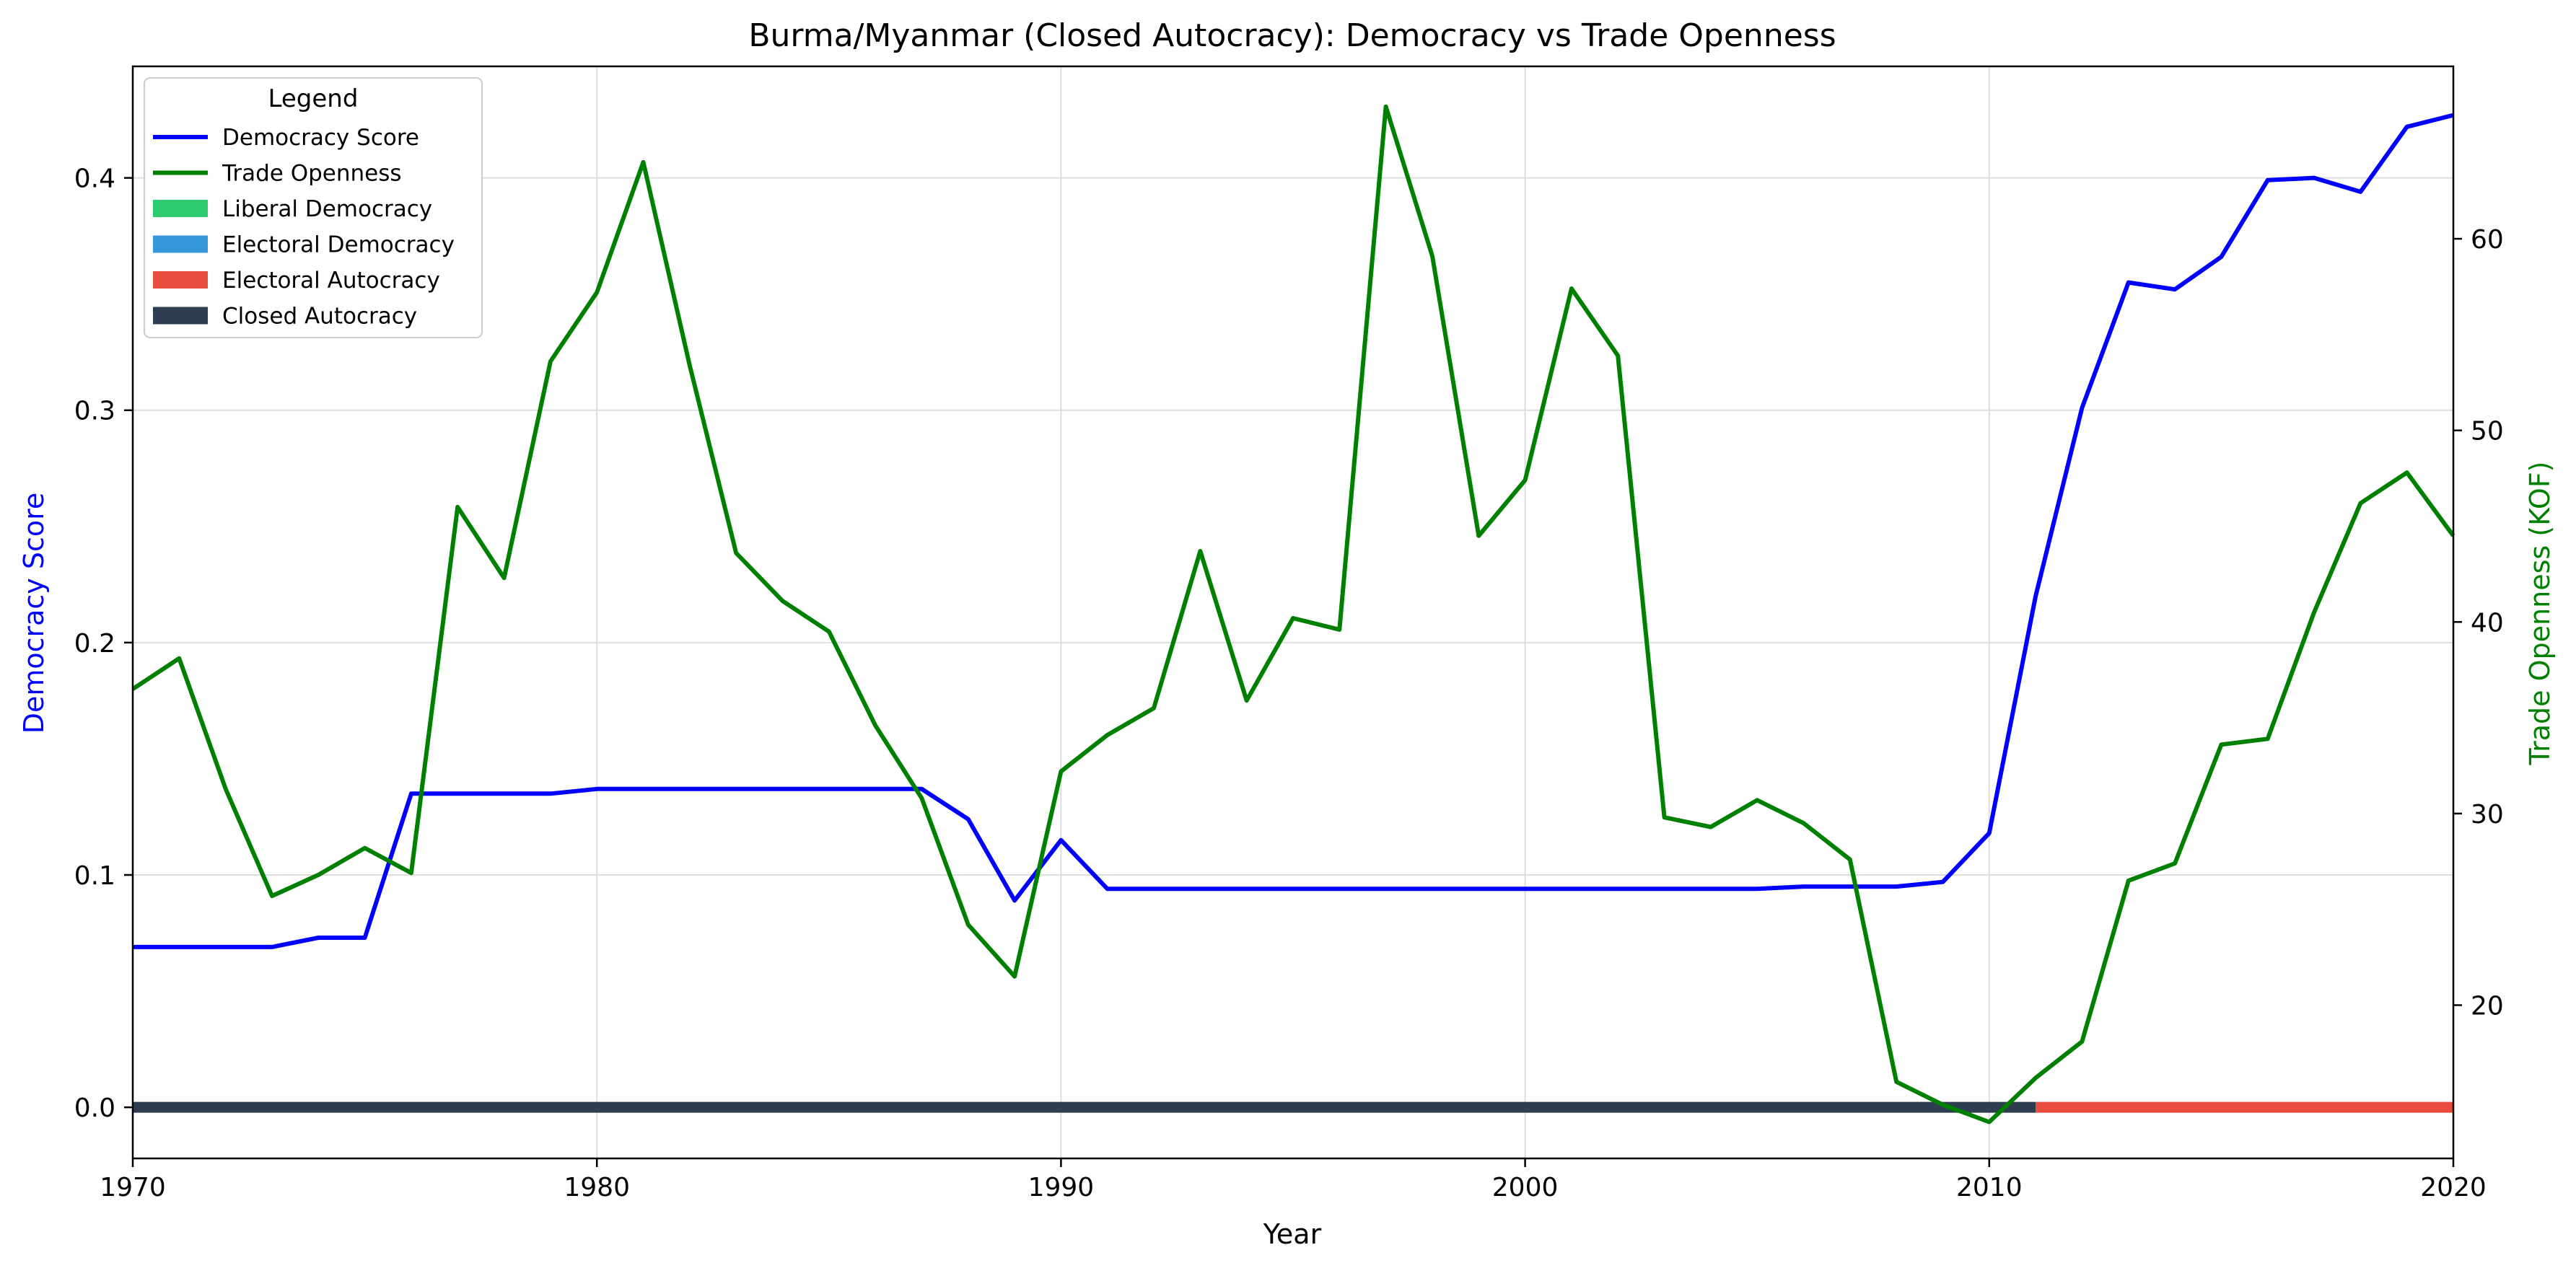 This screenshot has height=1276, width=2576. What do you see at coordinates (327, 209) in the screenshot?
I see `legend-label: Liberal Democracy` at bounding box center [327, 209].